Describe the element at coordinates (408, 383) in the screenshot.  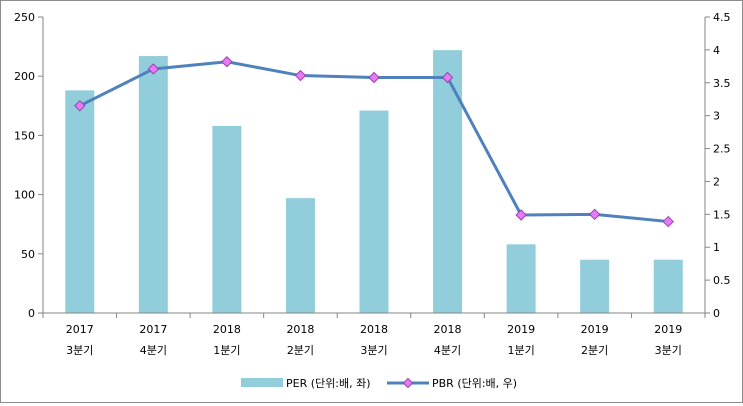
I see `legend-marker-pbr` at that location.